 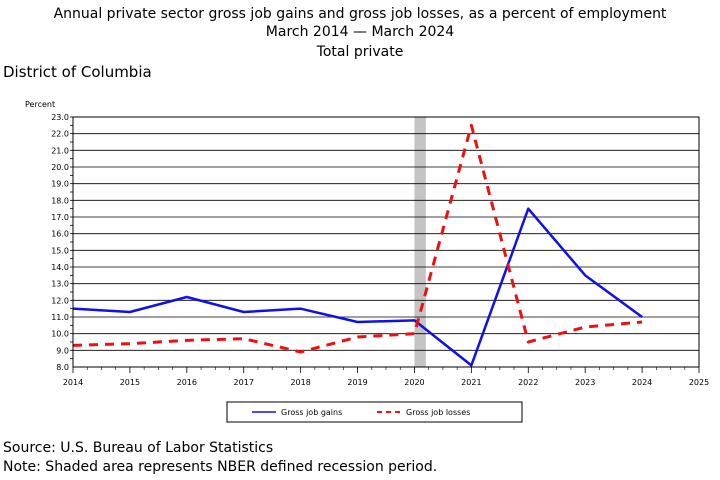 What do you see at coordinates (187, 382) in the screenshot?
I see `x-tick-label: 2016` at bounding box center [187, 382].